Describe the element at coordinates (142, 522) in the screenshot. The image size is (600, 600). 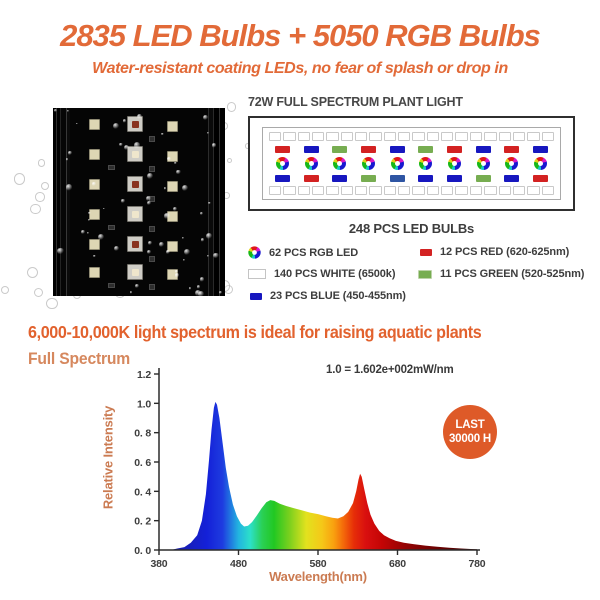
I see `y-tick-label: 0. 2` at that location.